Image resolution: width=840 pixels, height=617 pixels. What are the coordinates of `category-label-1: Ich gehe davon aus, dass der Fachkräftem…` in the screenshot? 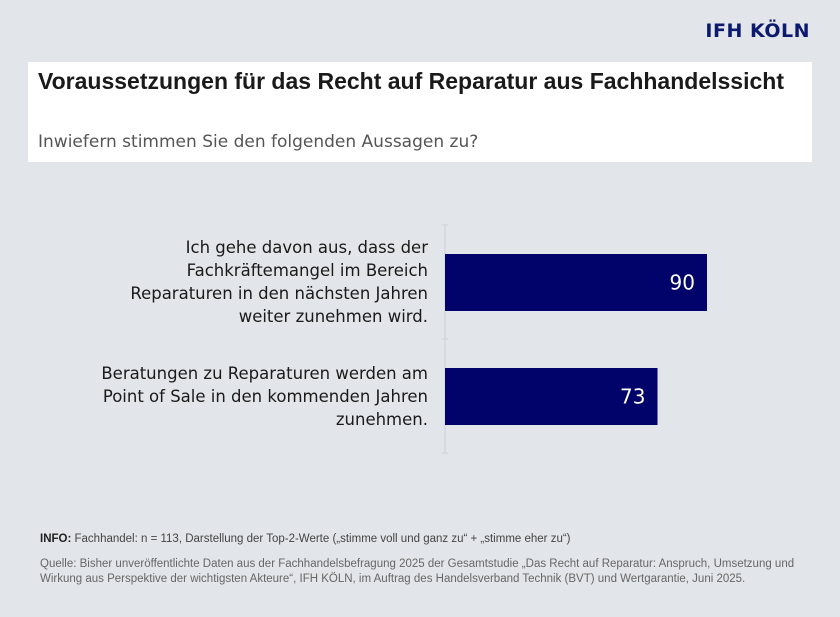 It's located at (279, 282).